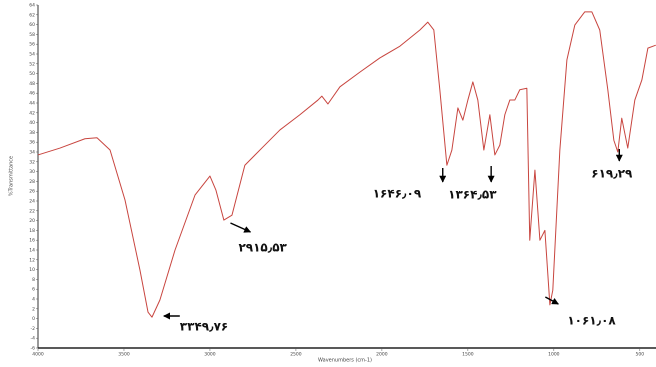 This screenshot has width=656, height=367. Describe the element at coordinates (32, 192) in the screenshot. I see `y-tick-label: 26` at that location.